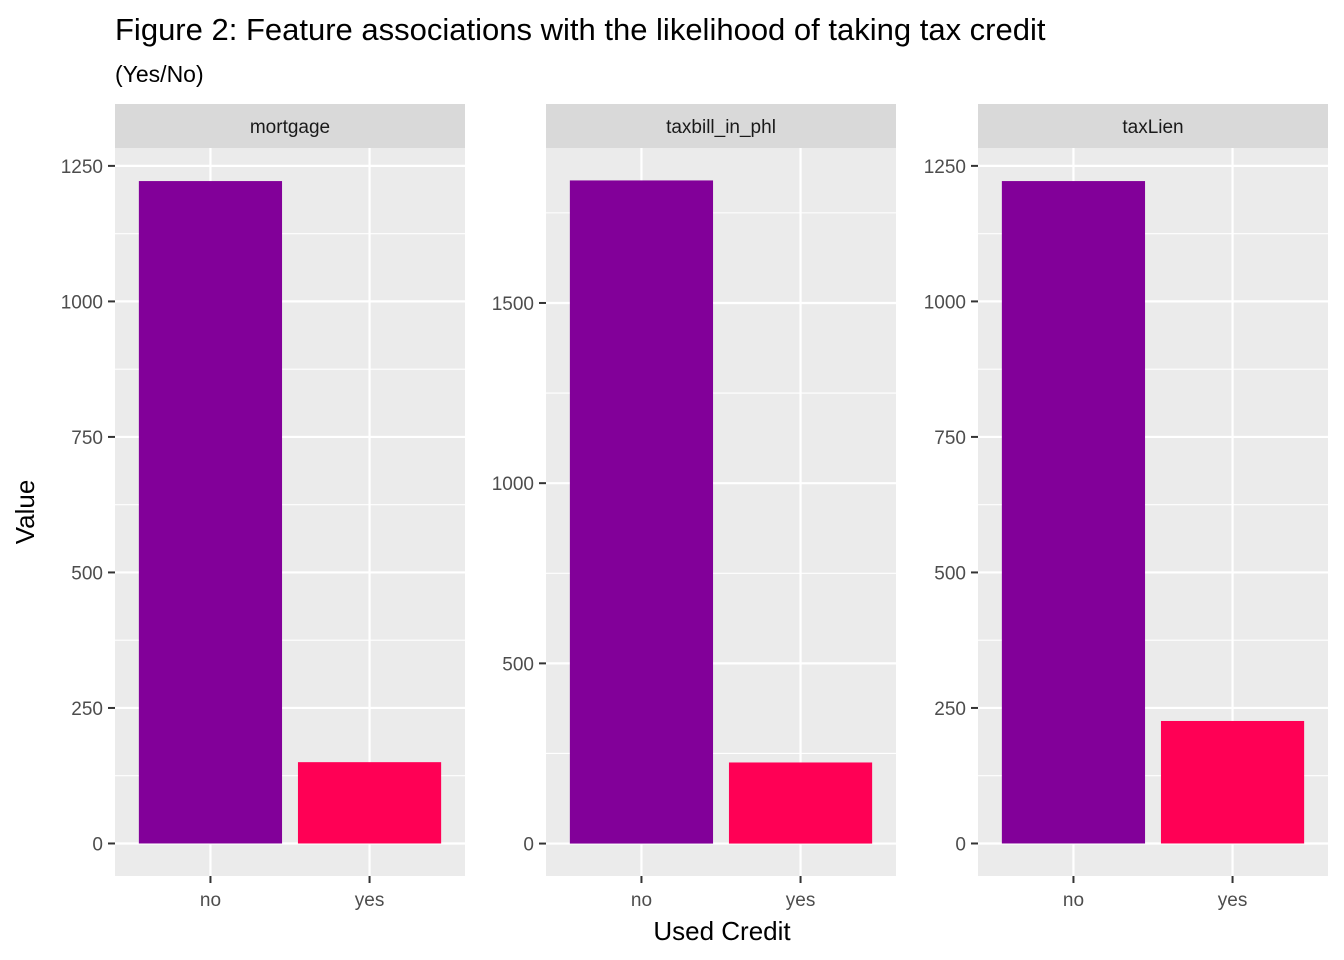  I want to click on facet-strip-label: taxLien, so click(1152, 127).